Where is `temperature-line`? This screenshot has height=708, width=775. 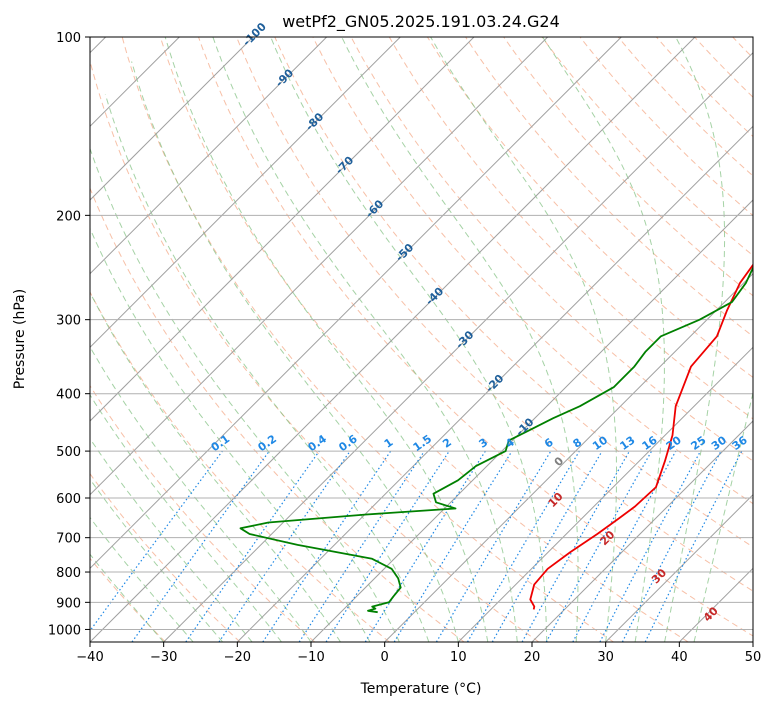
temperature-line is located at coordinates (641, 436).